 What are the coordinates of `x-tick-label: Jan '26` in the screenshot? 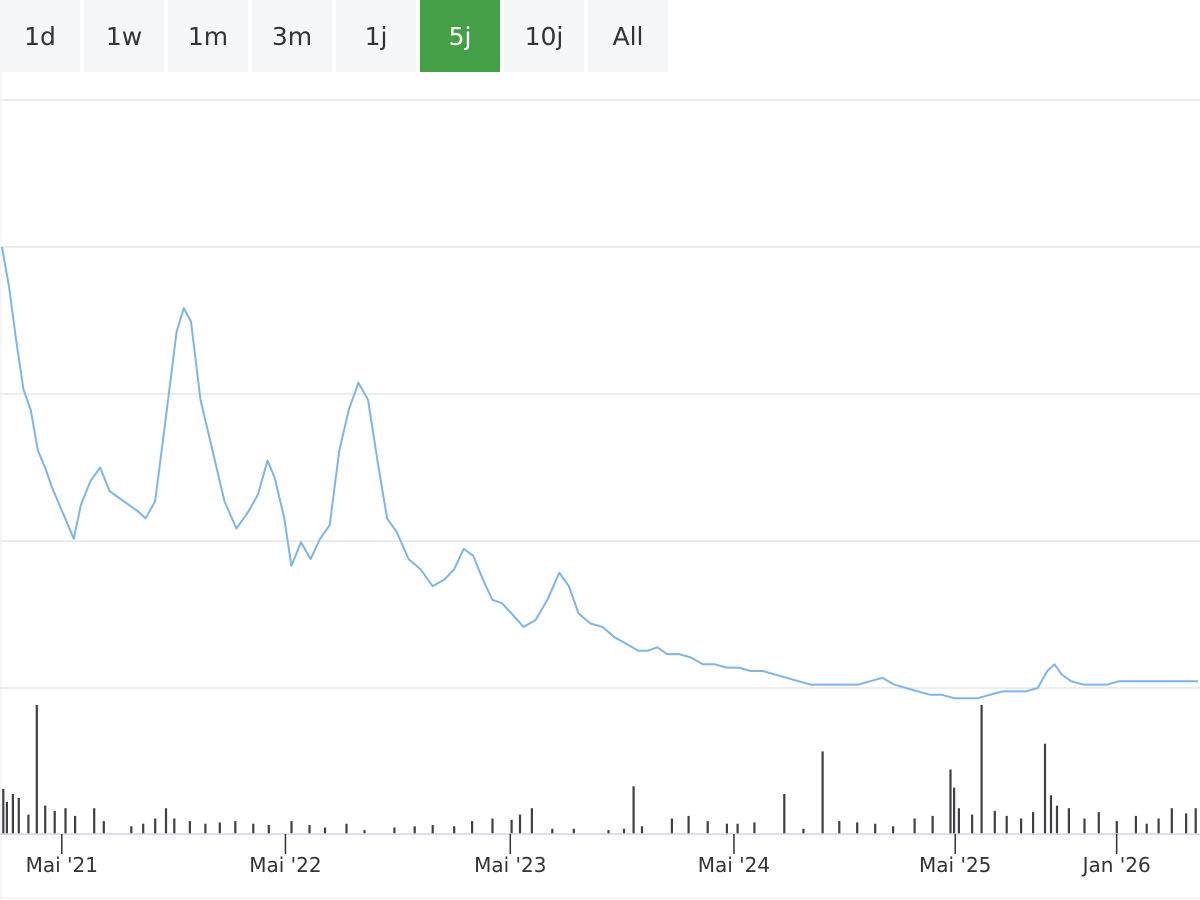 It's located at (1116, 865).